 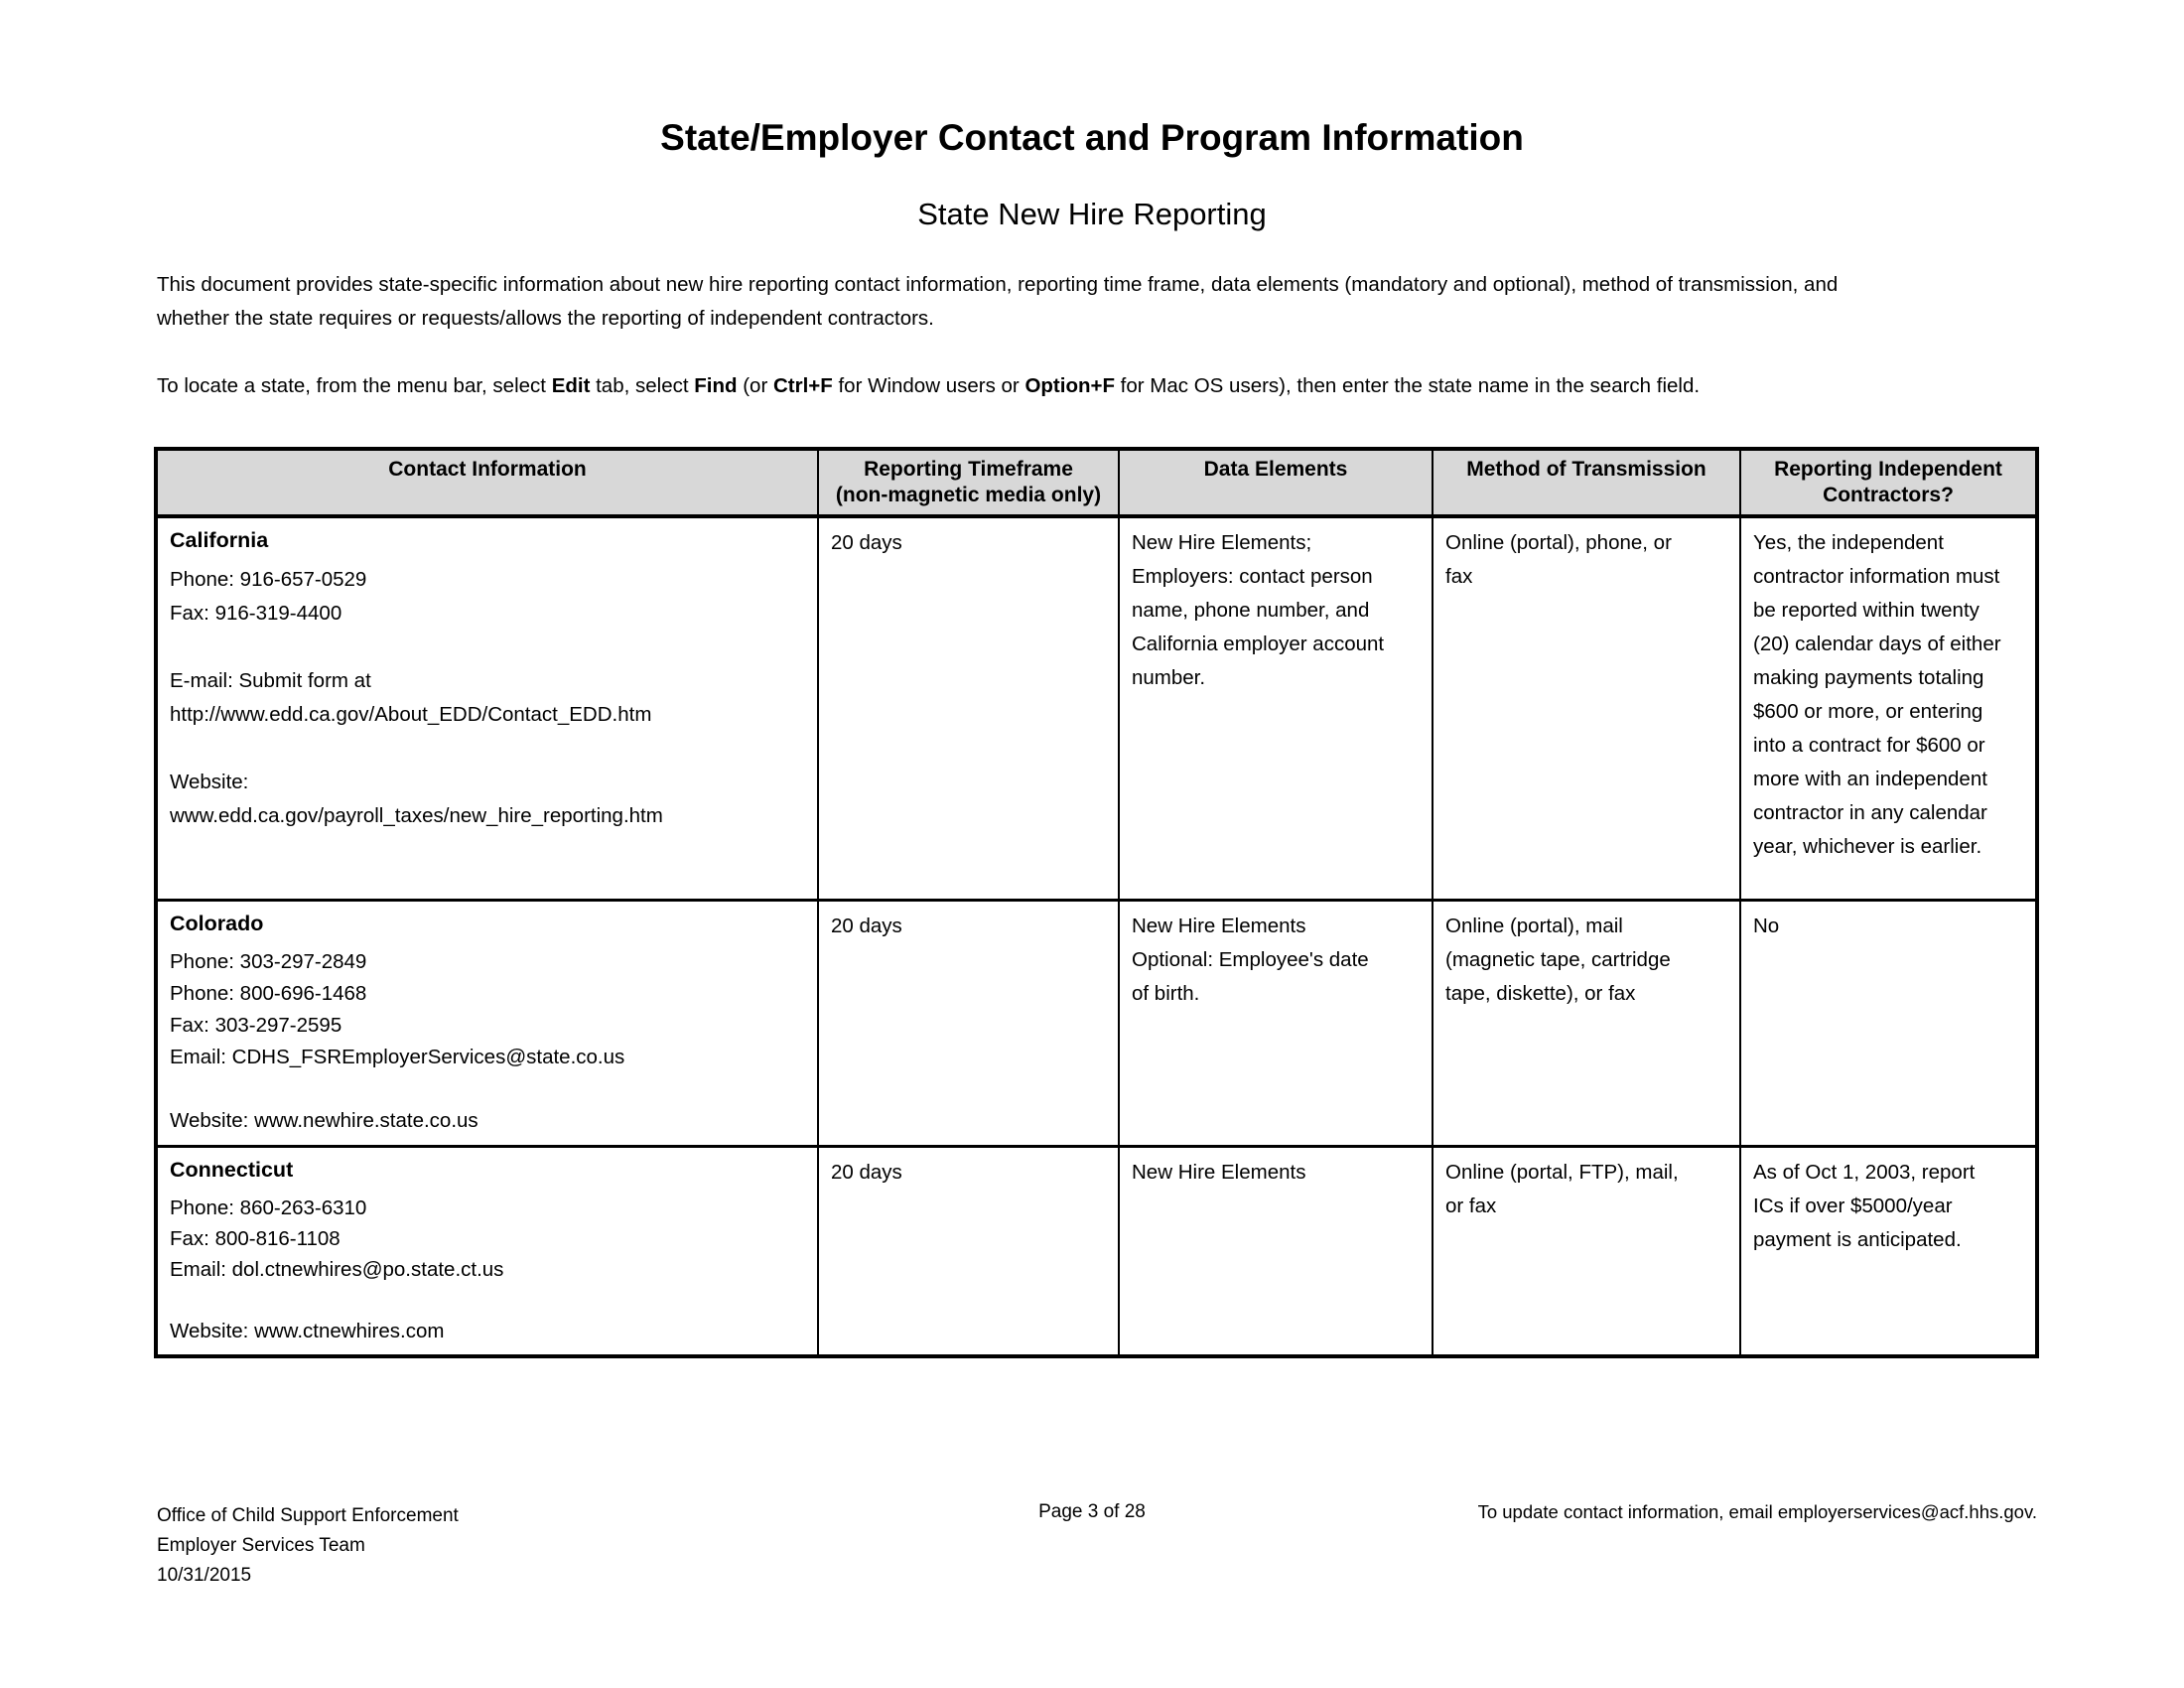 What do you see at coordinates (217, 923) in the screenshot?
I see `state-name: Colorado` at bounding box center [217, 923].